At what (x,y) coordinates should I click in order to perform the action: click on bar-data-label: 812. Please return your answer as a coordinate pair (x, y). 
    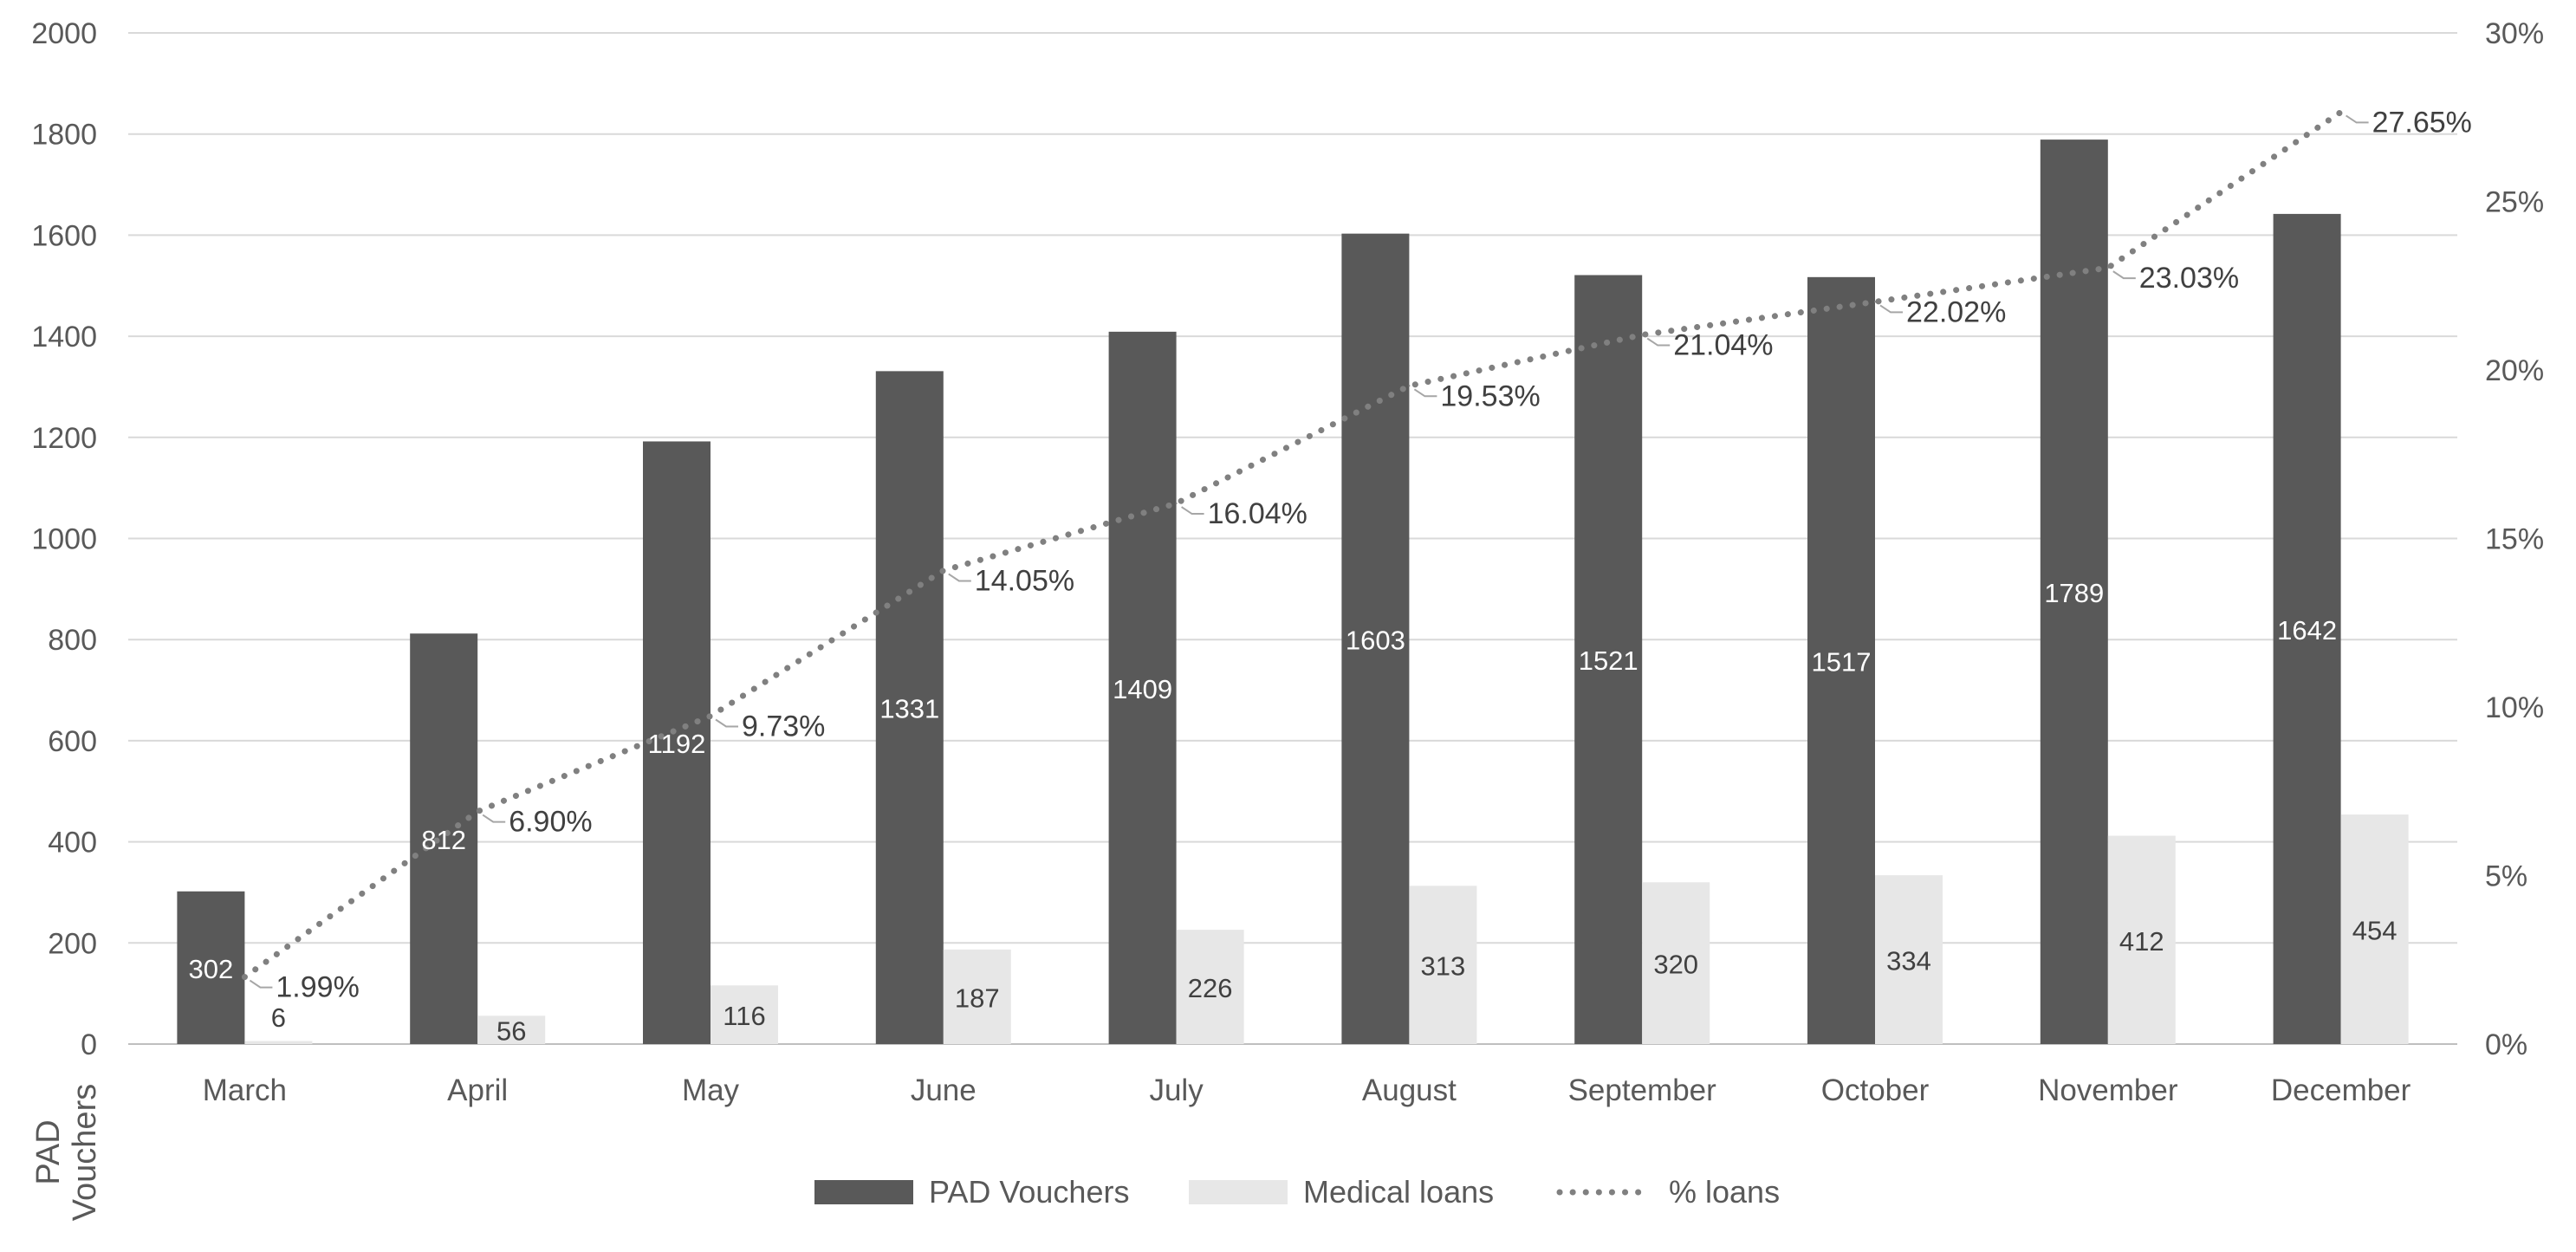
    Looking at the image, I should click on (443, 840).